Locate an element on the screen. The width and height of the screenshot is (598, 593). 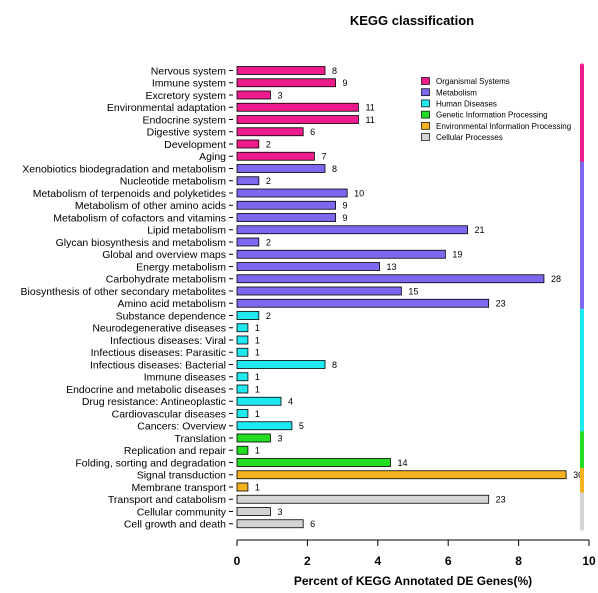
category-label: Development is located at coordinates (195, 145).